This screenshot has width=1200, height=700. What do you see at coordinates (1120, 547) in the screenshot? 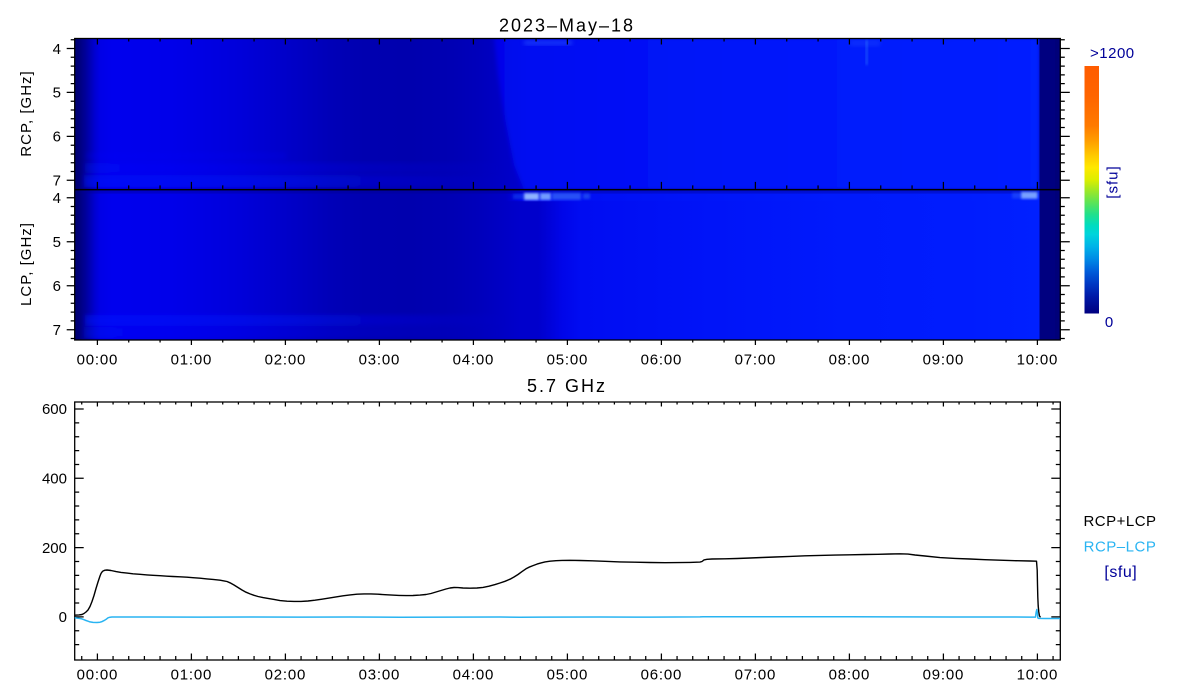
I see `svg-text: RCP–LCP` at bounding box center [1120, 547].